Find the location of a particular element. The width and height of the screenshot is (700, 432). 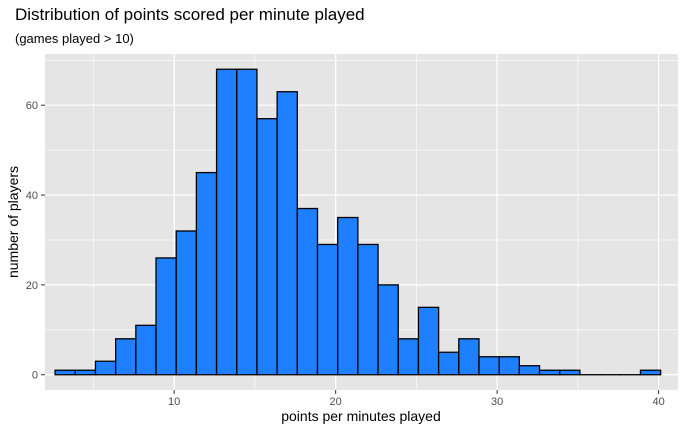

x-axis-ticks: 10 20 30 40 is located at coordinates (416, 399).